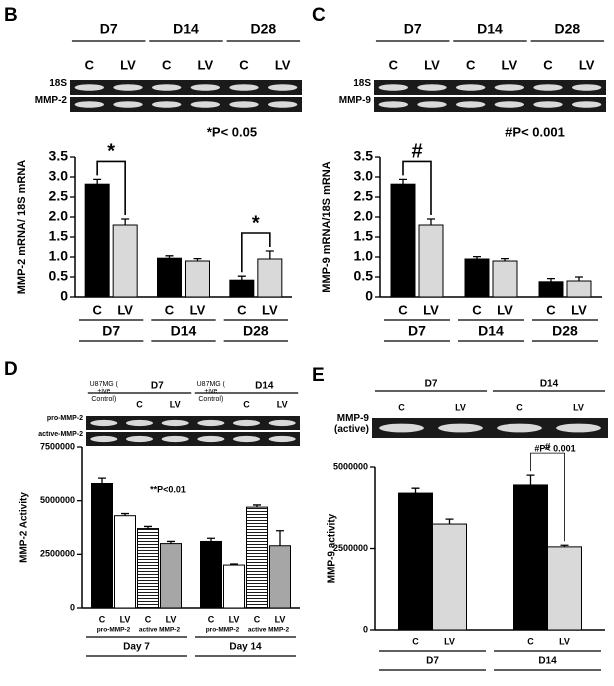  Describe the element at coordinates (50, 101) in the screenshot. I see `gel-row-label: MMP-2` at that location.